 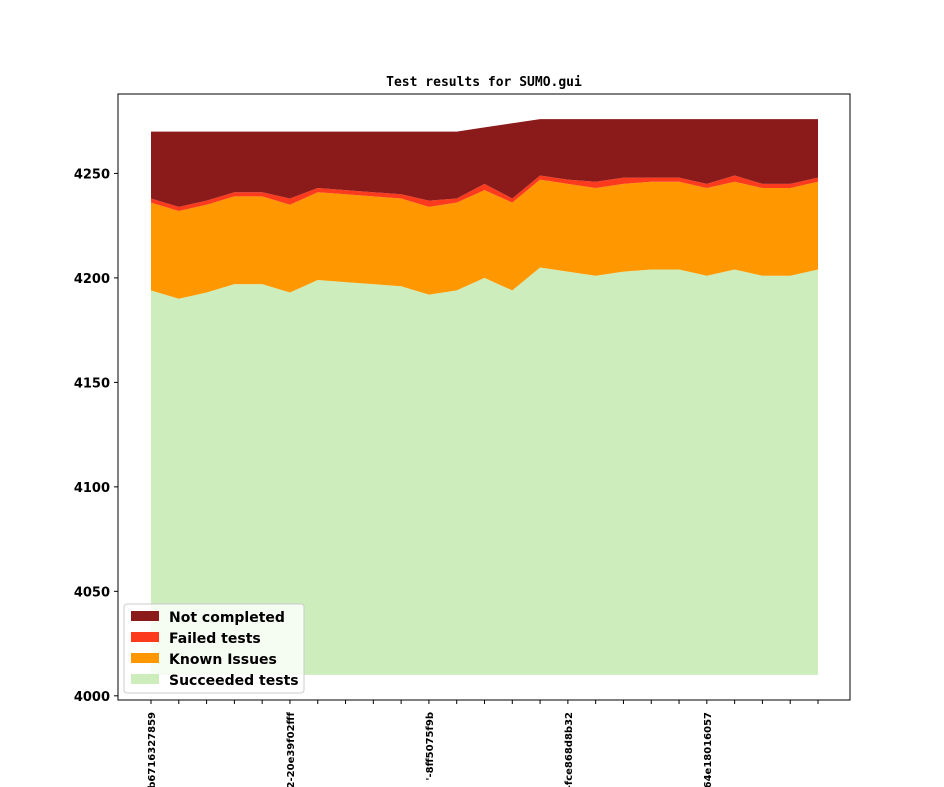 I want to click on legend-label-failed-tests: Failed tests, so click(x=215, y=639).